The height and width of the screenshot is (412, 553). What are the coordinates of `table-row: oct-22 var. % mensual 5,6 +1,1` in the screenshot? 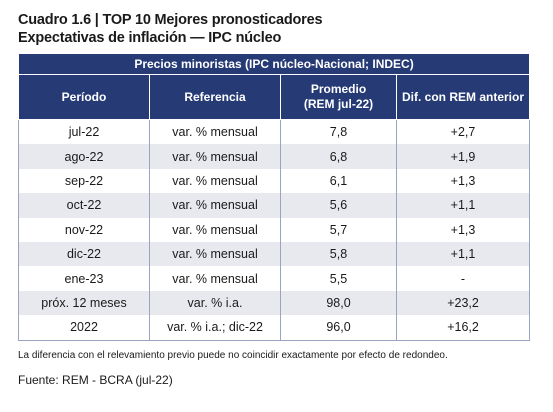 It's located at (274, 205).